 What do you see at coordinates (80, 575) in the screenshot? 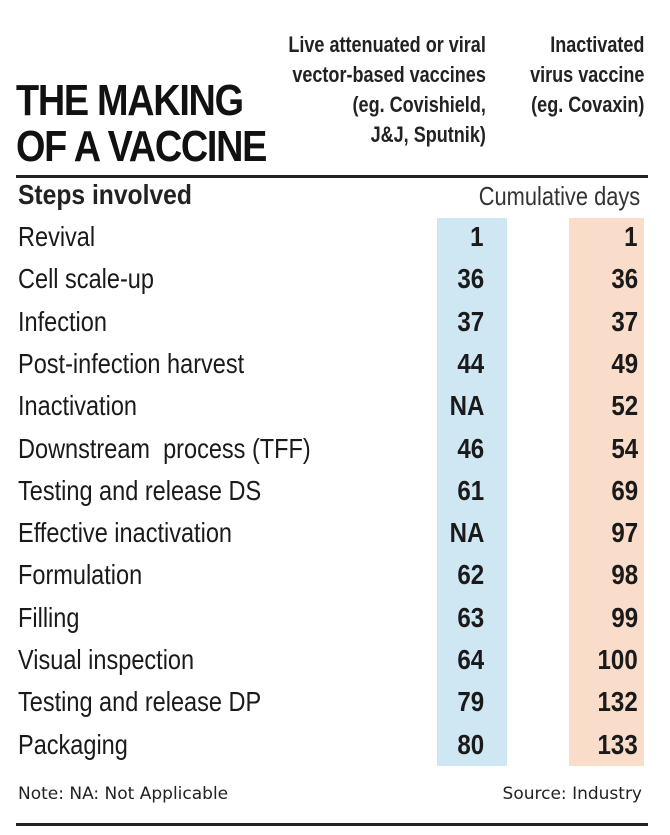
I see `step-label: Formulation` at bounding box center [80, 575].